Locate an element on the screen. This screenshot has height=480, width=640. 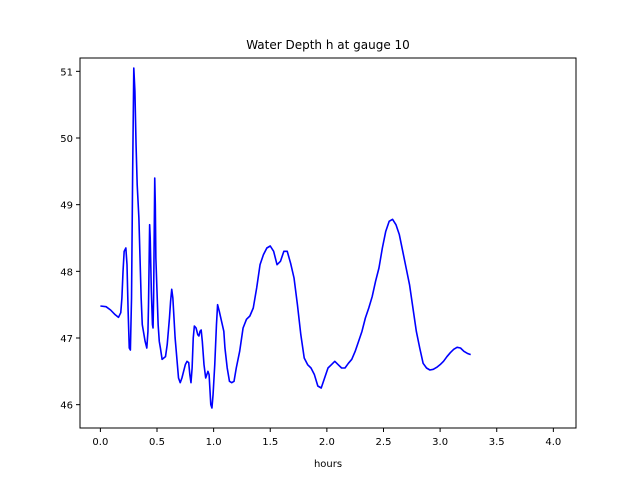
x-tick-label: 0.0 is located at coordinates (100, 442).